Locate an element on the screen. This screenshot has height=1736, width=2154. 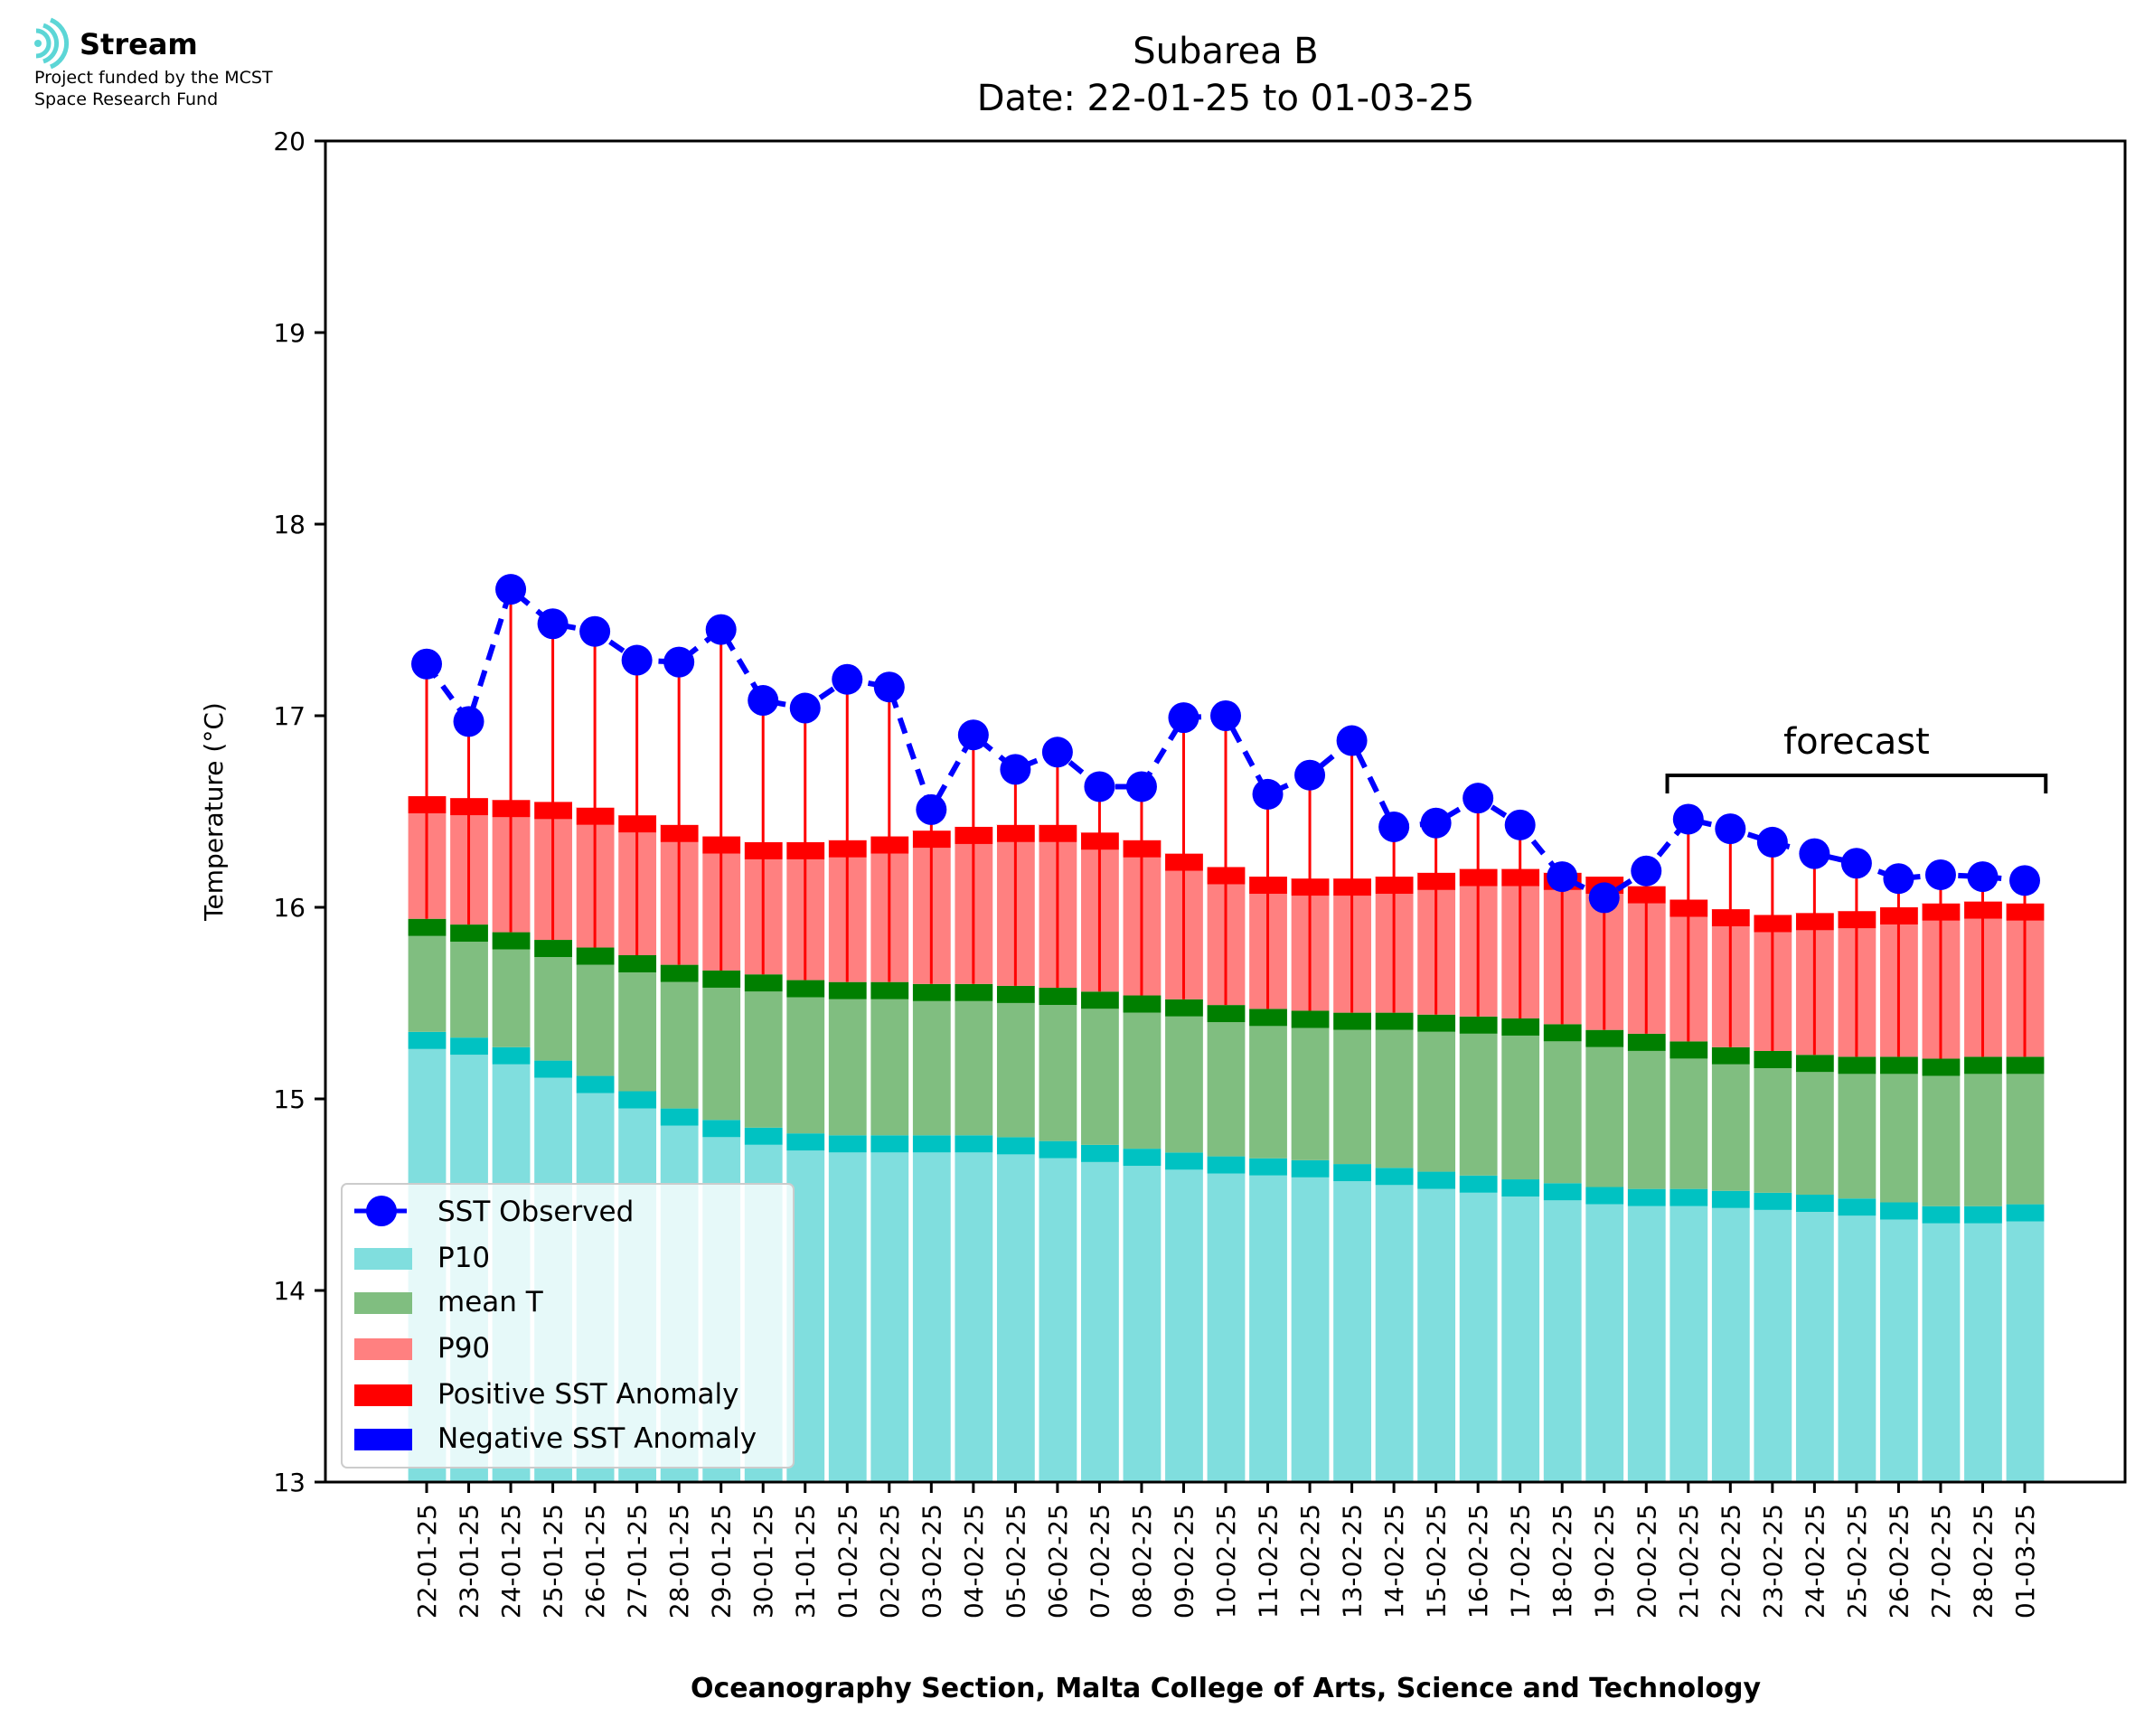
x-tick-label: 31-01-25 is located at coordinates (806, 1562).